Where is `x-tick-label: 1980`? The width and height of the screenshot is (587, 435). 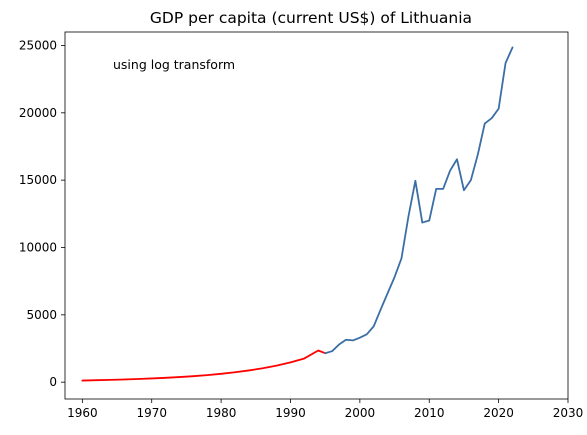 x-tick-label: 1980 is located at coordinates (221, 413).